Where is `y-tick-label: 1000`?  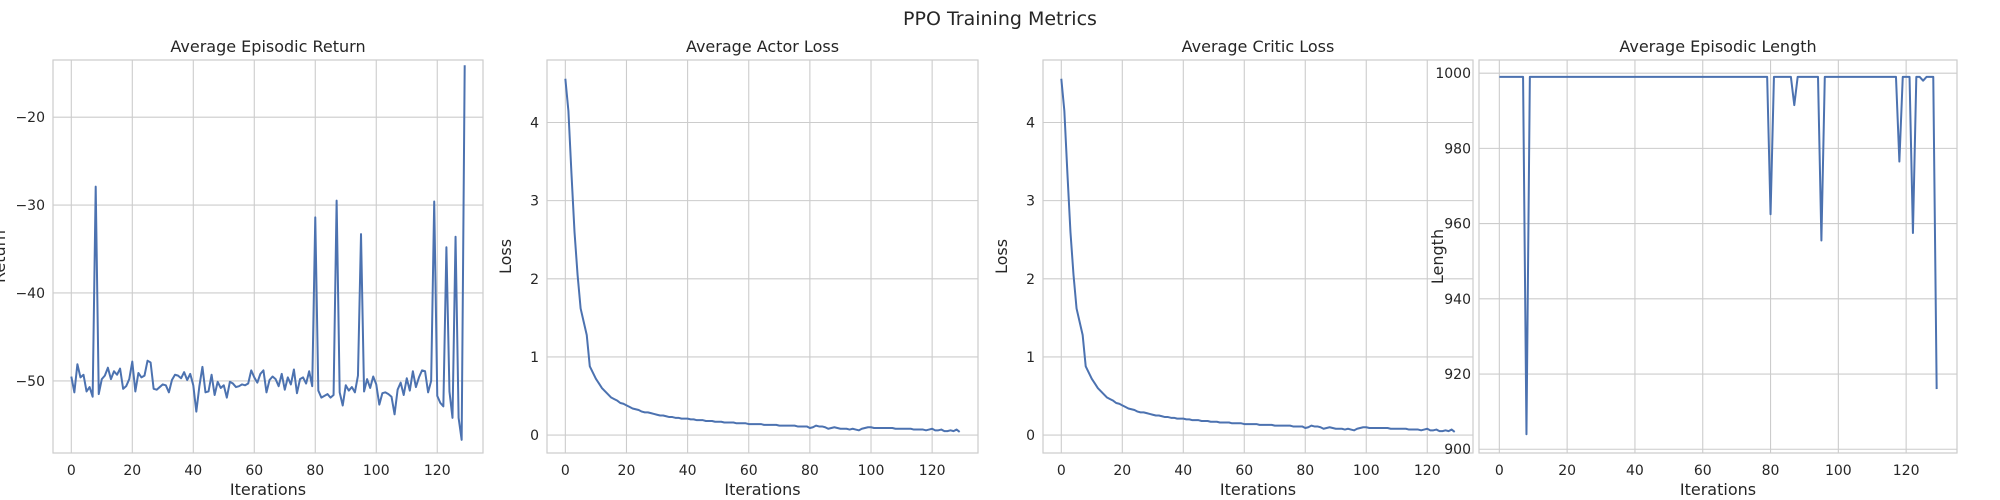
y-tick-label: 1000 is located at coordinates (1453, 74).